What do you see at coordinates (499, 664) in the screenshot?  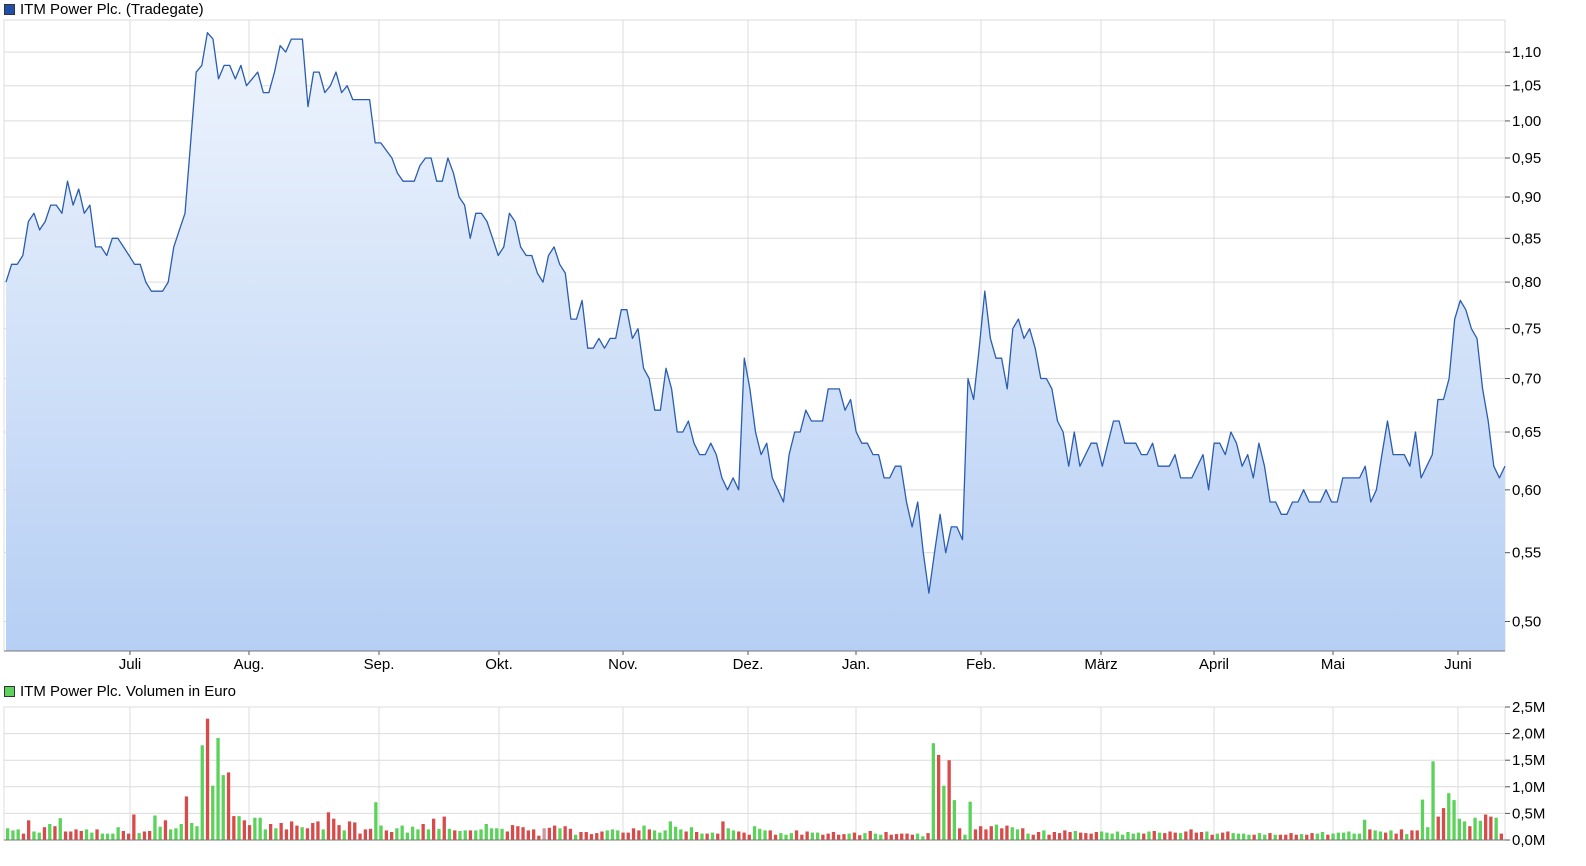 I see `price-x-tick-label: Okt.` at bounding box center [499, 664].